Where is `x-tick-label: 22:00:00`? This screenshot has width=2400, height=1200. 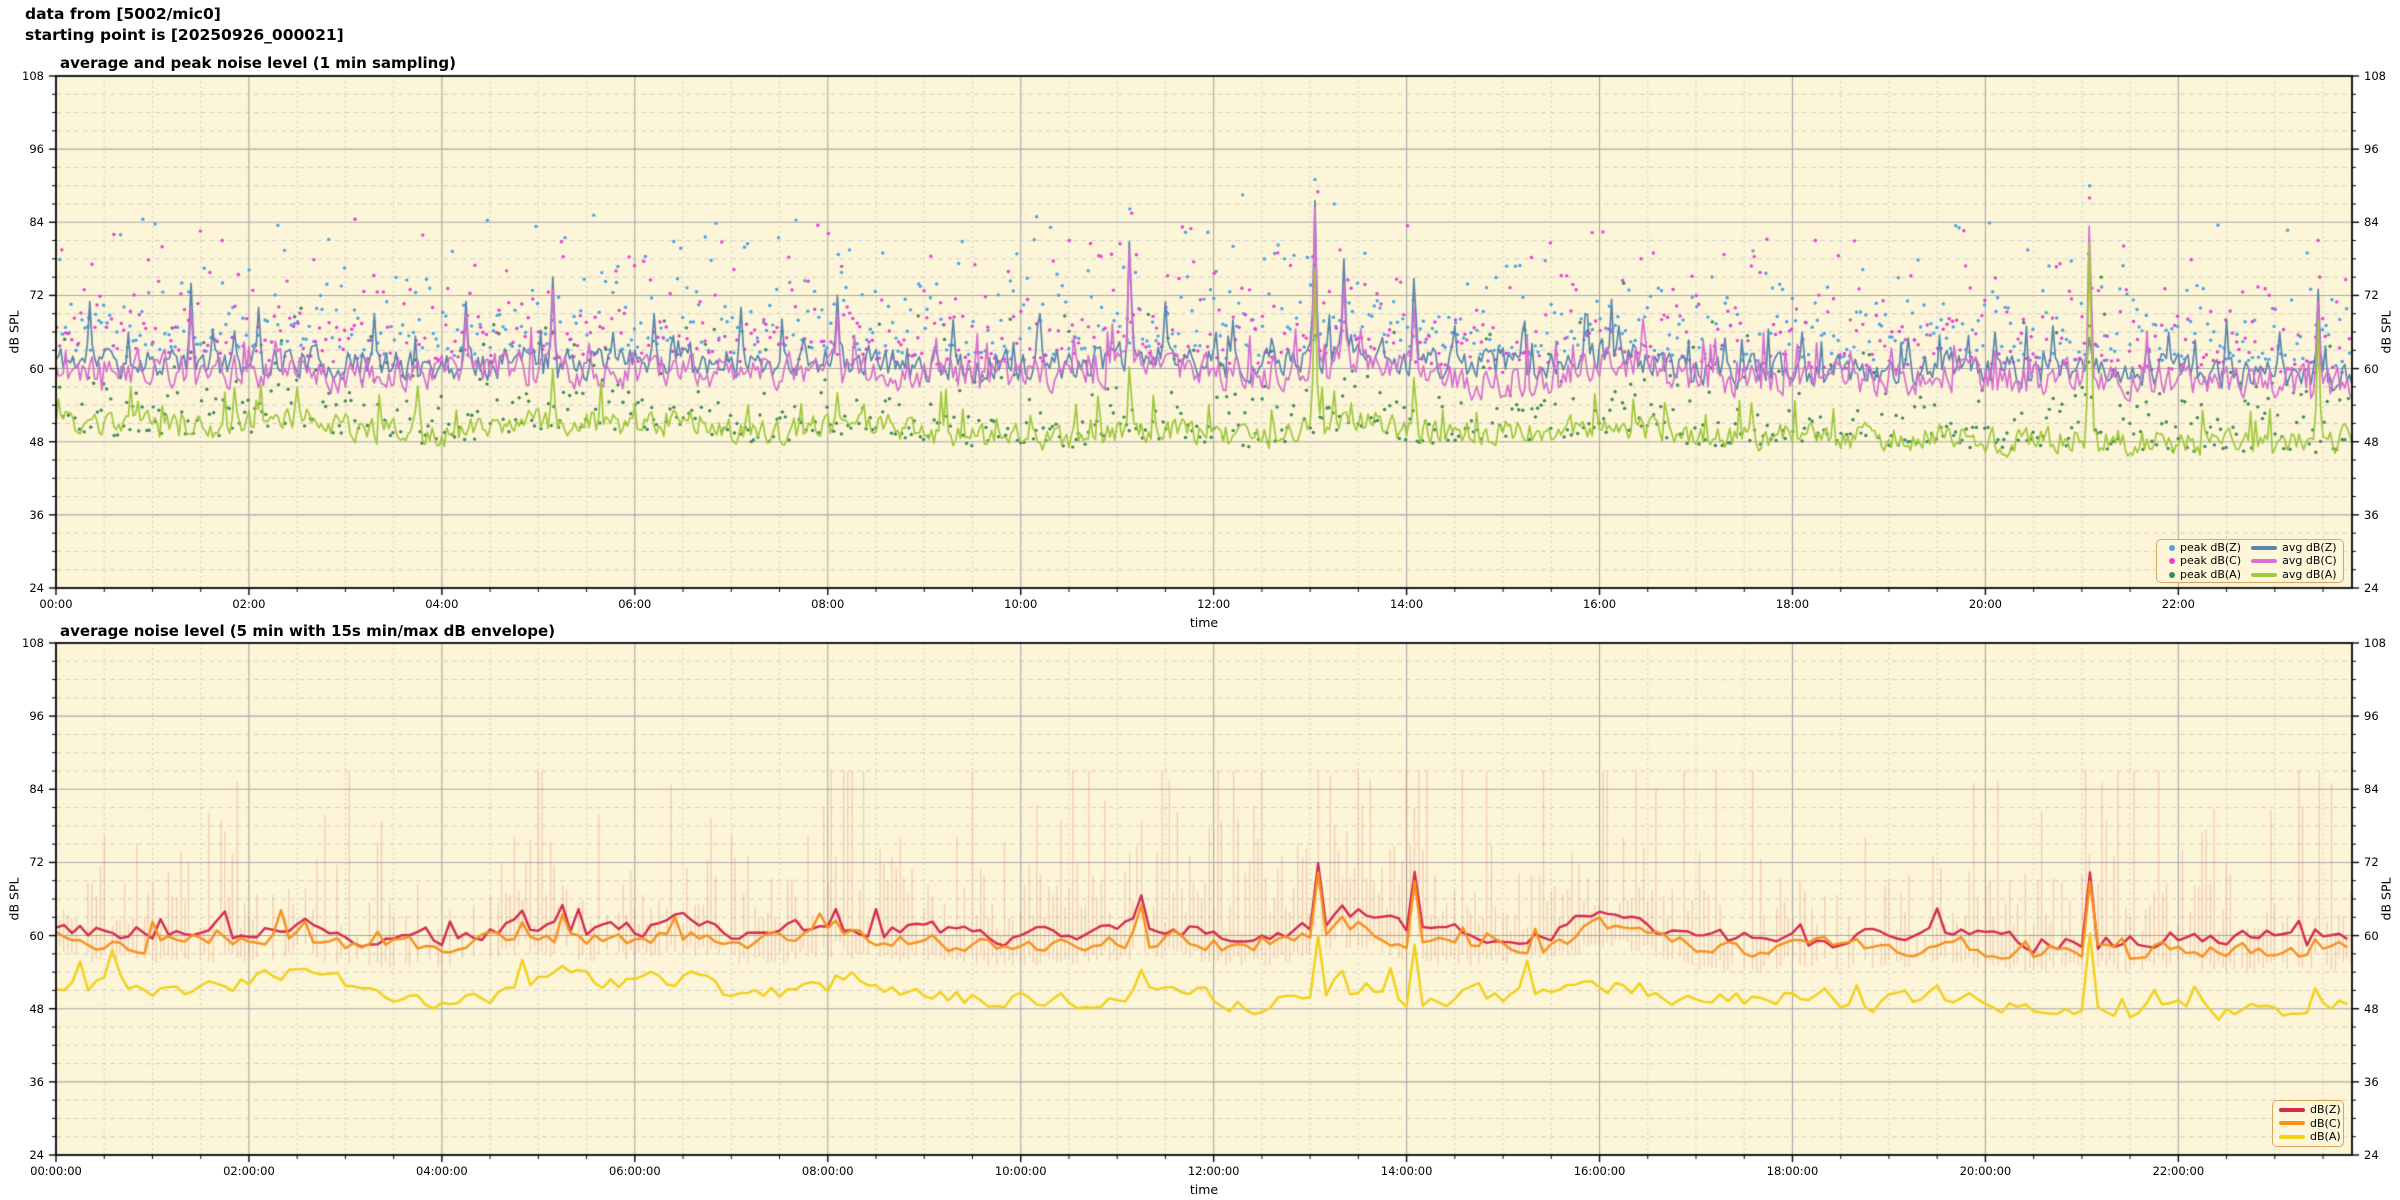 x-tick-label: 22:00:00 is located at coordinates (2178, 1171).